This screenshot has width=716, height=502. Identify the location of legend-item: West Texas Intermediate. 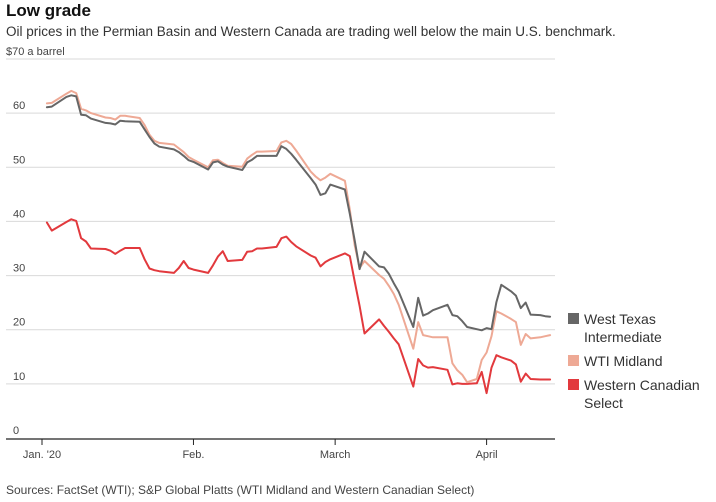
(641, 328).